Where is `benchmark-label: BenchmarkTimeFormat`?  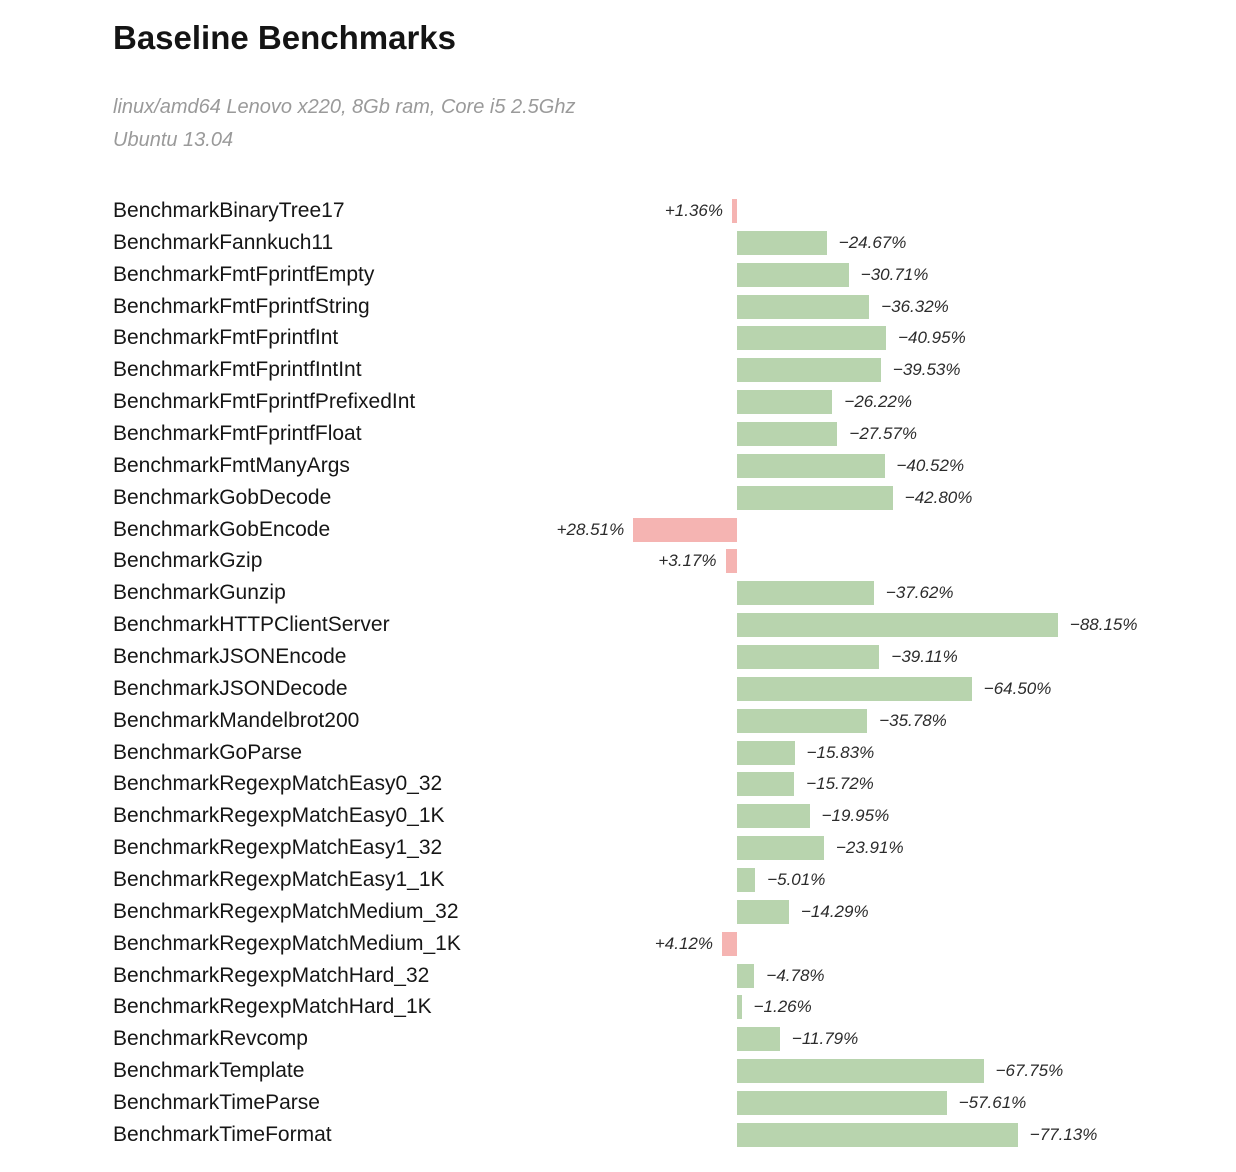 benchmark-label: BenchmarkTimeFormat is located at coordinates (222, 1134).